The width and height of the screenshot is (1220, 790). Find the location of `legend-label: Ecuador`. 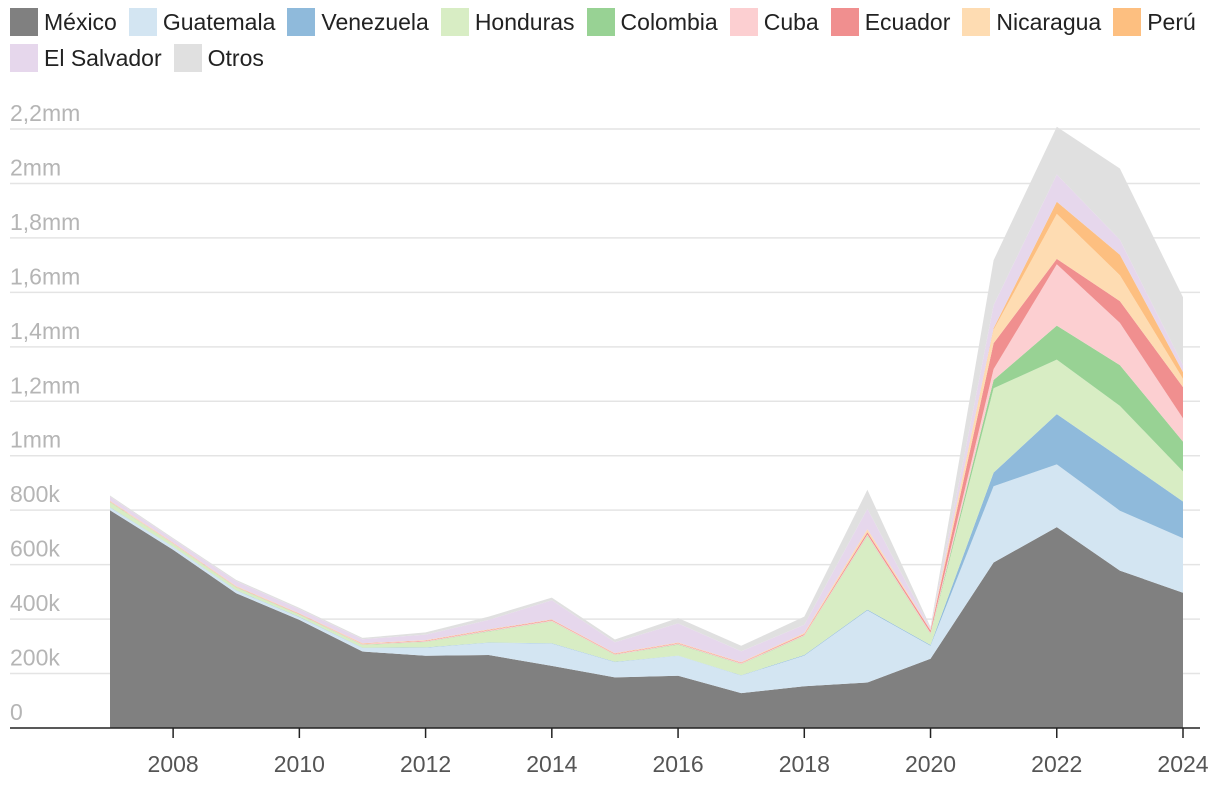

legend-label: Ecuador is located at coordinates (907, 21).